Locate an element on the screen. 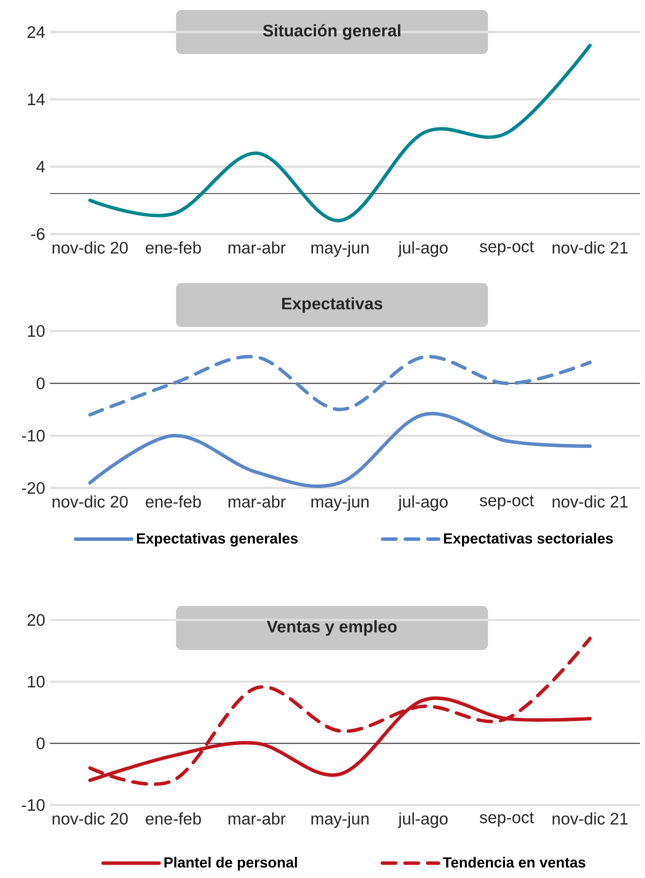 Image resolution: width=645 pixels, height=878 pixels. line-series is located at coordinates (340, 385).